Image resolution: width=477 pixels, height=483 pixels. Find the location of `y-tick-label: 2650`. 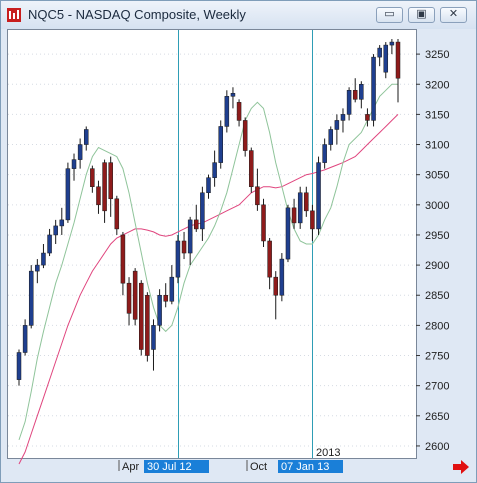

y-tick-label: 2650 is located at coordinates (437, 417).